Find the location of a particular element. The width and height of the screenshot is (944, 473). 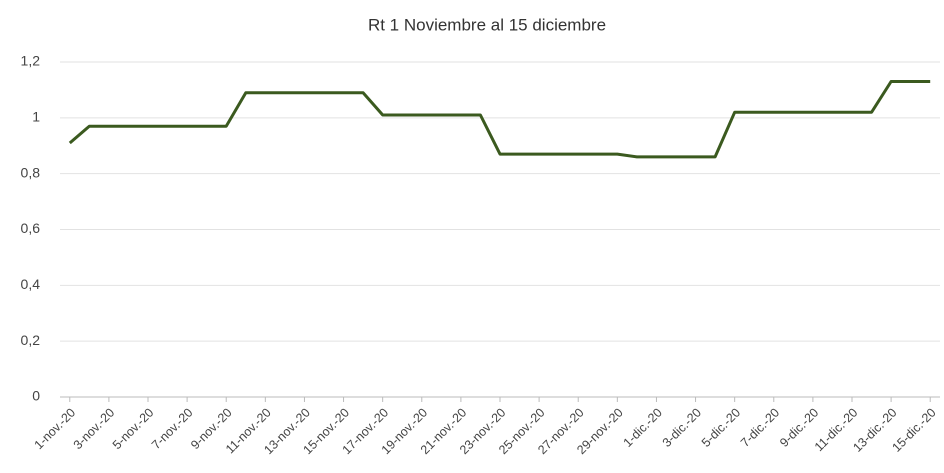

y-tick-label: 0,2 is located at coordinates (31, 340).